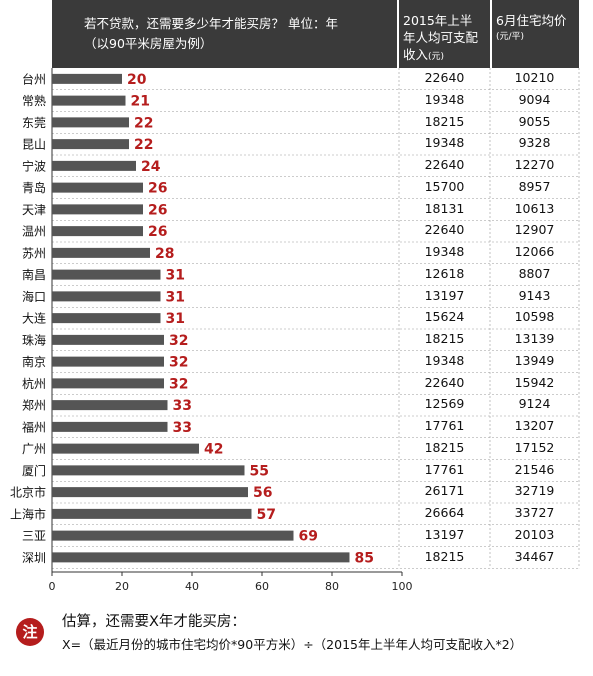 The height and width of the screenshot is (676, 593). I want to click on category-label: 北京市, so click(28, 492).